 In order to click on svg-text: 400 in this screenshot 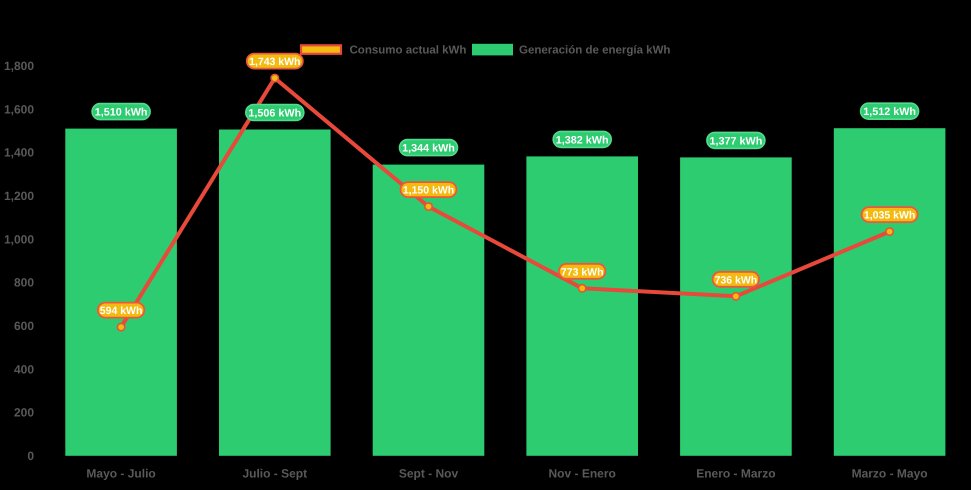, I will do `click(24, 369)`.